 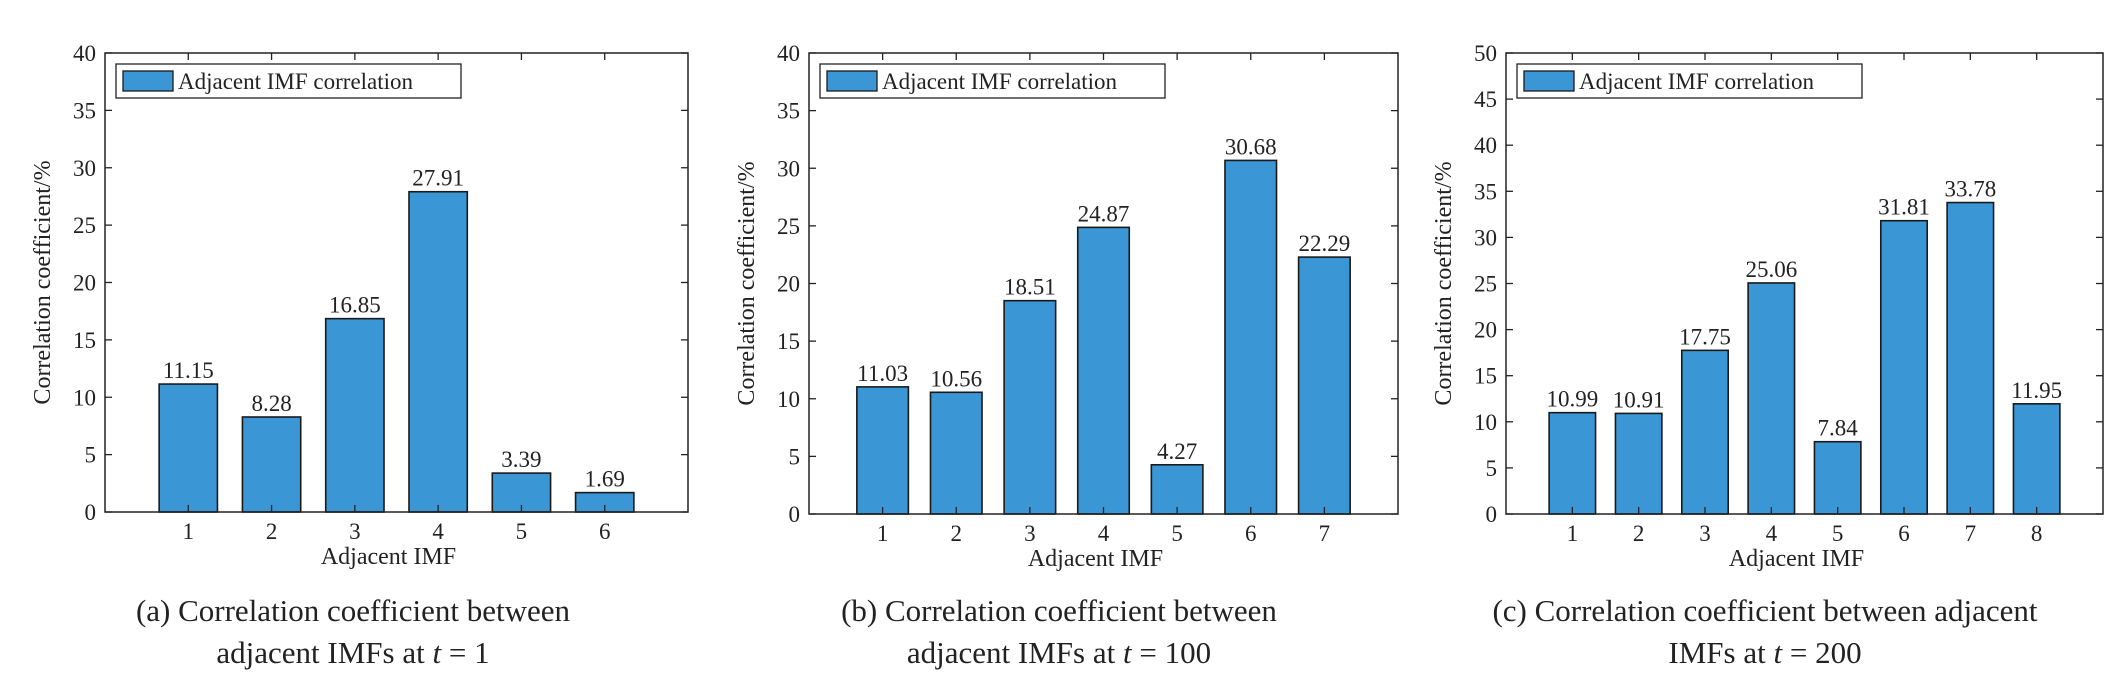 What do you see at coordinates (465, 652) in the screenshot?
I see `caption-line2-post: = 1` at bounding box center [465, 652].